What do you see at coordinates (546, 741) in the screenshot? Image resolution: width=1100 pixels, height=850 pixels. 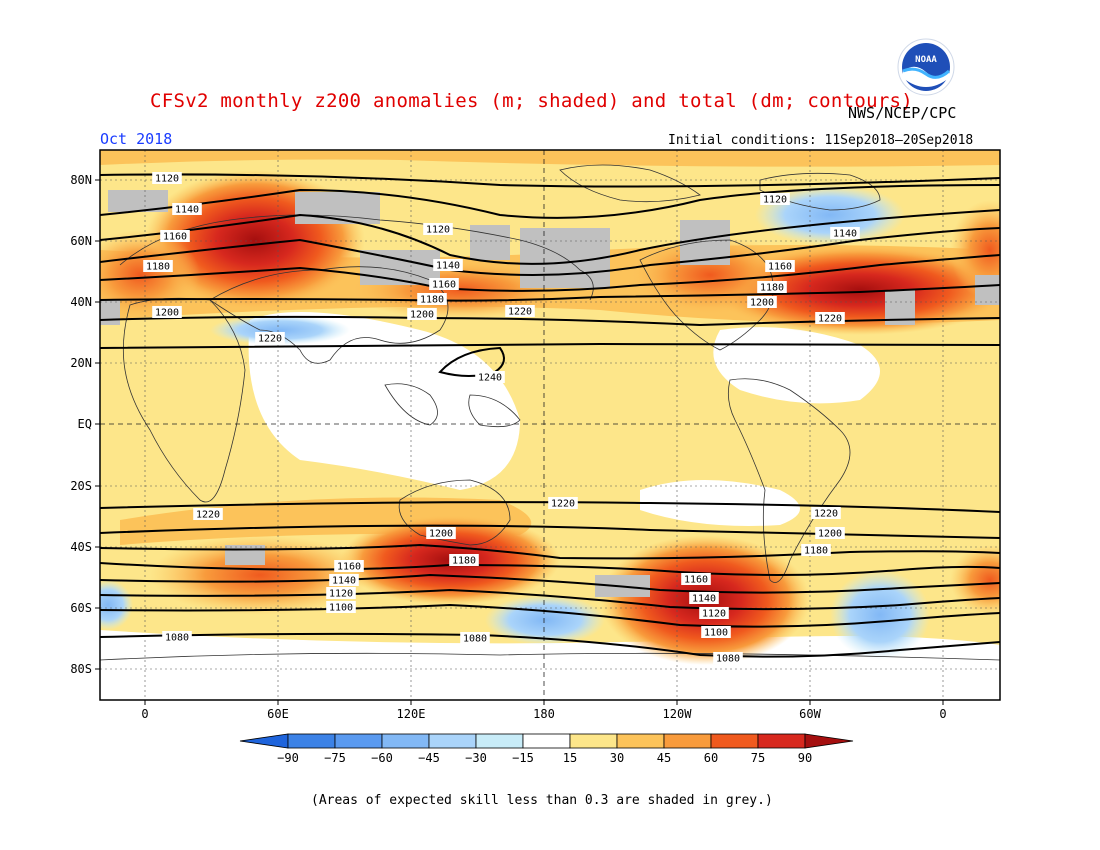 I see `colorbar-swatches` at bounding box center [546, 741].